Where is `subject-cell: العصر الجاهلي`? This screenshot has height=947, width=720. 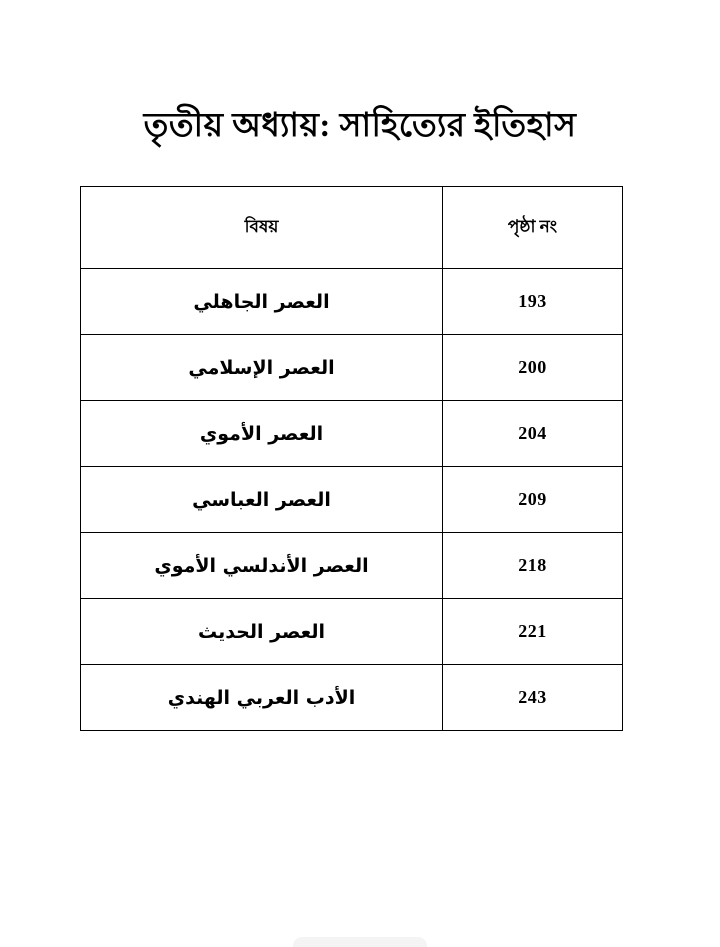 subject-cell: العصر الجاهلي is located at coordinates (261, 301).